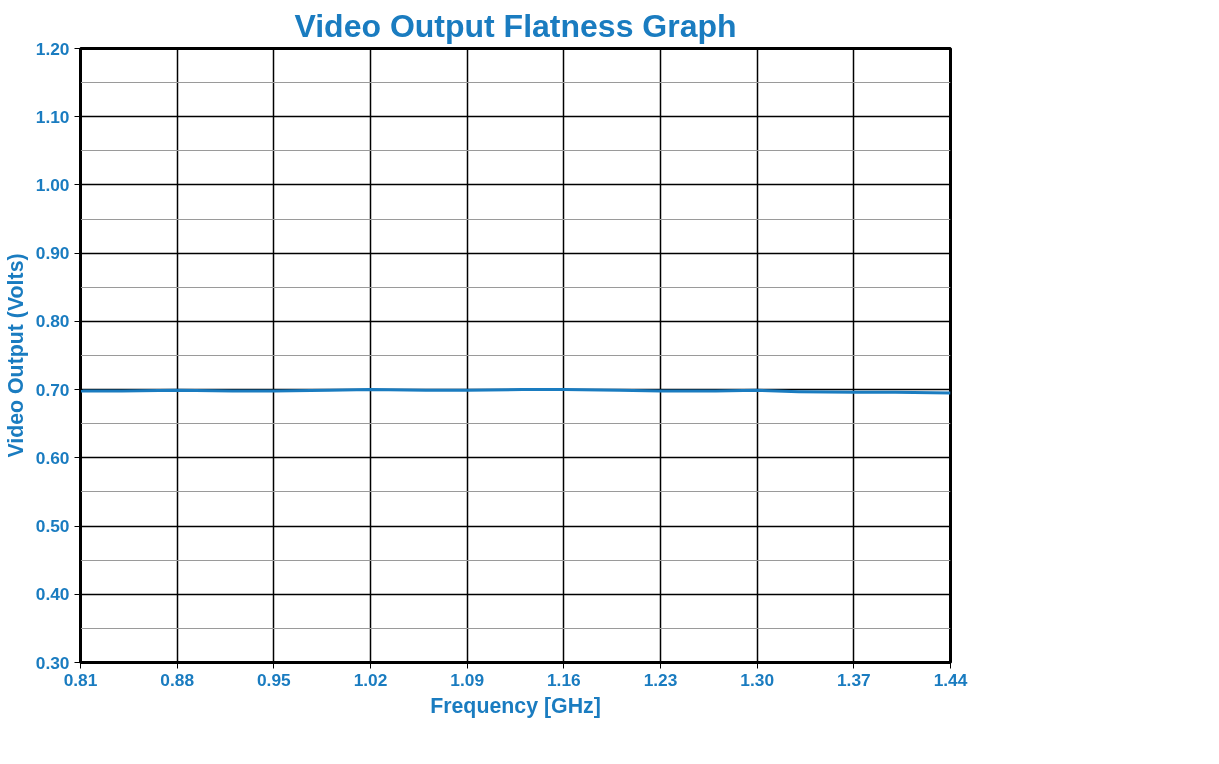 This screenshot has width=1219, height=764. I want to click on x-tick-label: 1.02, so click(370, 679).